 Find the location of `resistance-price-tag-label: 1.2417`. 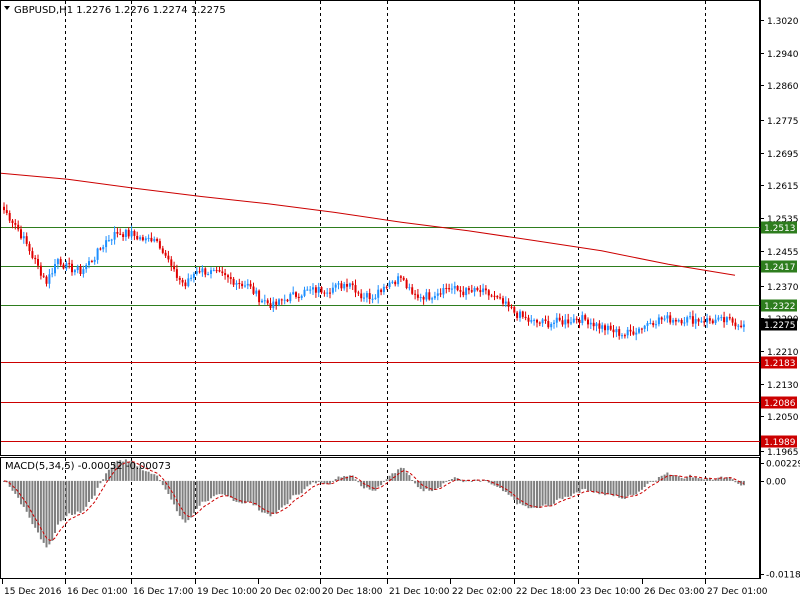

resistance-price-tag-label: 1.2417 is located at coordinates (780, 268).